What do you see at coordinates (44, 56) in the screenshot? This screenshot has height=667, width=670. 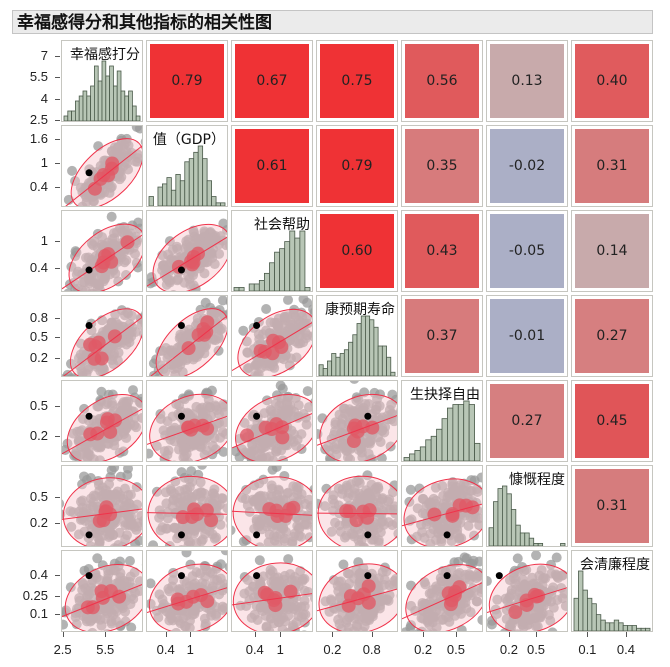 I see `y-tick-label: 7` at bounding box center [44, 56].